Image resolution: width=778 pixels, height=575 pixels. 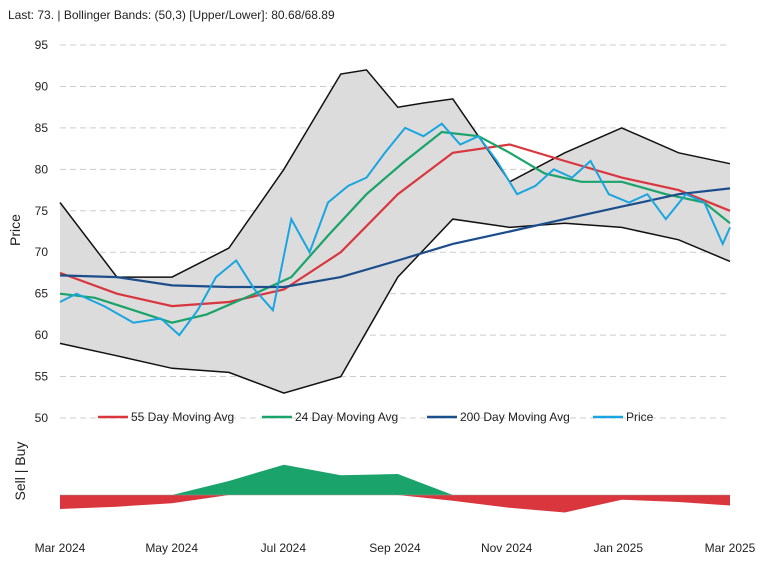 What do you see at coordinates (42, 294) in the screenshot?
I see `y-tick-label: 65` at bounding box center [42, 294].